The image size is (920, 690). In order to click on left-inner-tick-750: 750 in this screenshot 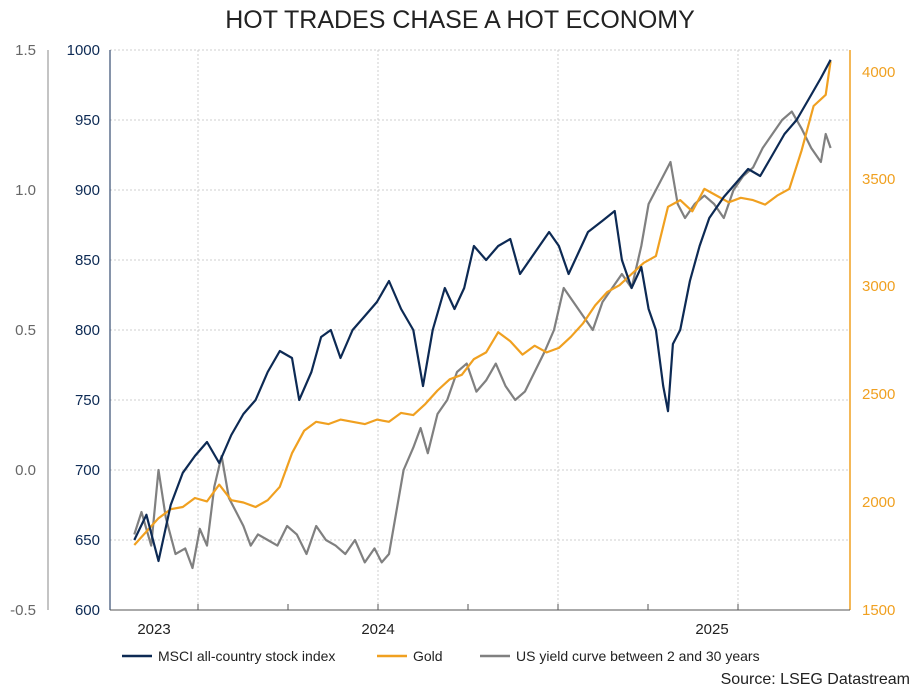, I will do `click(87, 400)`.